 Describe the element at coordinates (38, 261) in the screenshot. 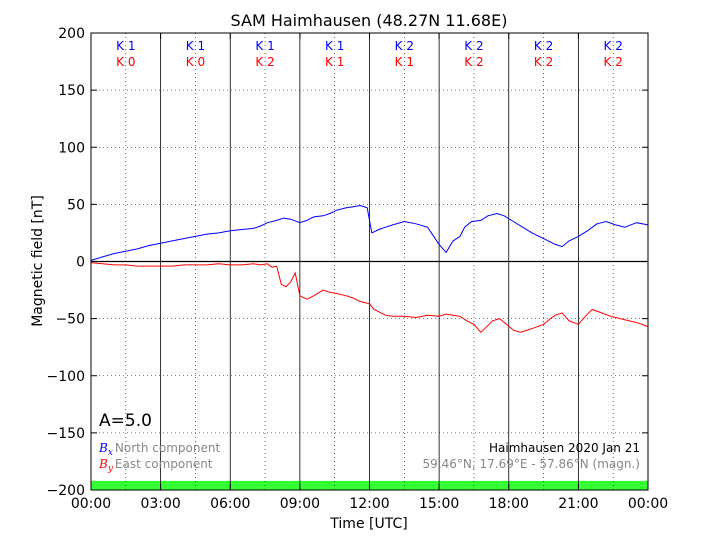

I see `y-axis-label: Magnetic field [nT]` at that location.